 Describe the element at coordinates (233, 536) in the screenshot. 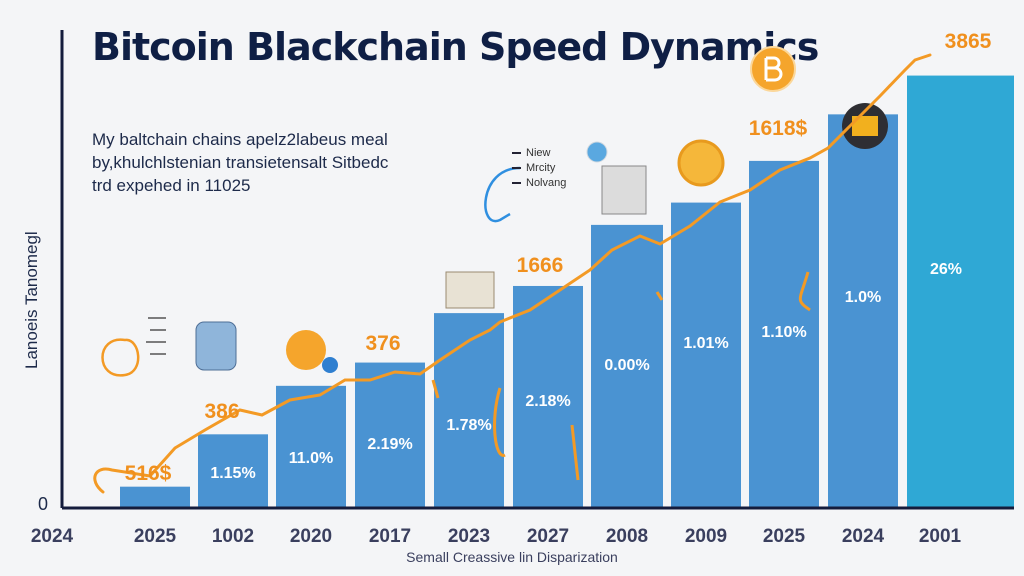

I see `x-tick-label: 1002` at that location.